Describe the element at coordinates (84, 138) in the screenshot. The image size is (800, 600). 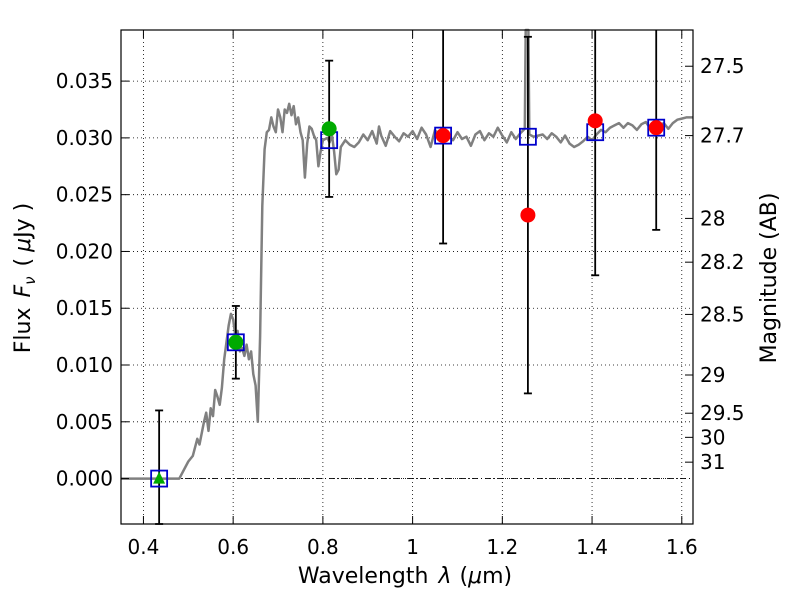
I see `y-tick-label: 0.030` at that location.